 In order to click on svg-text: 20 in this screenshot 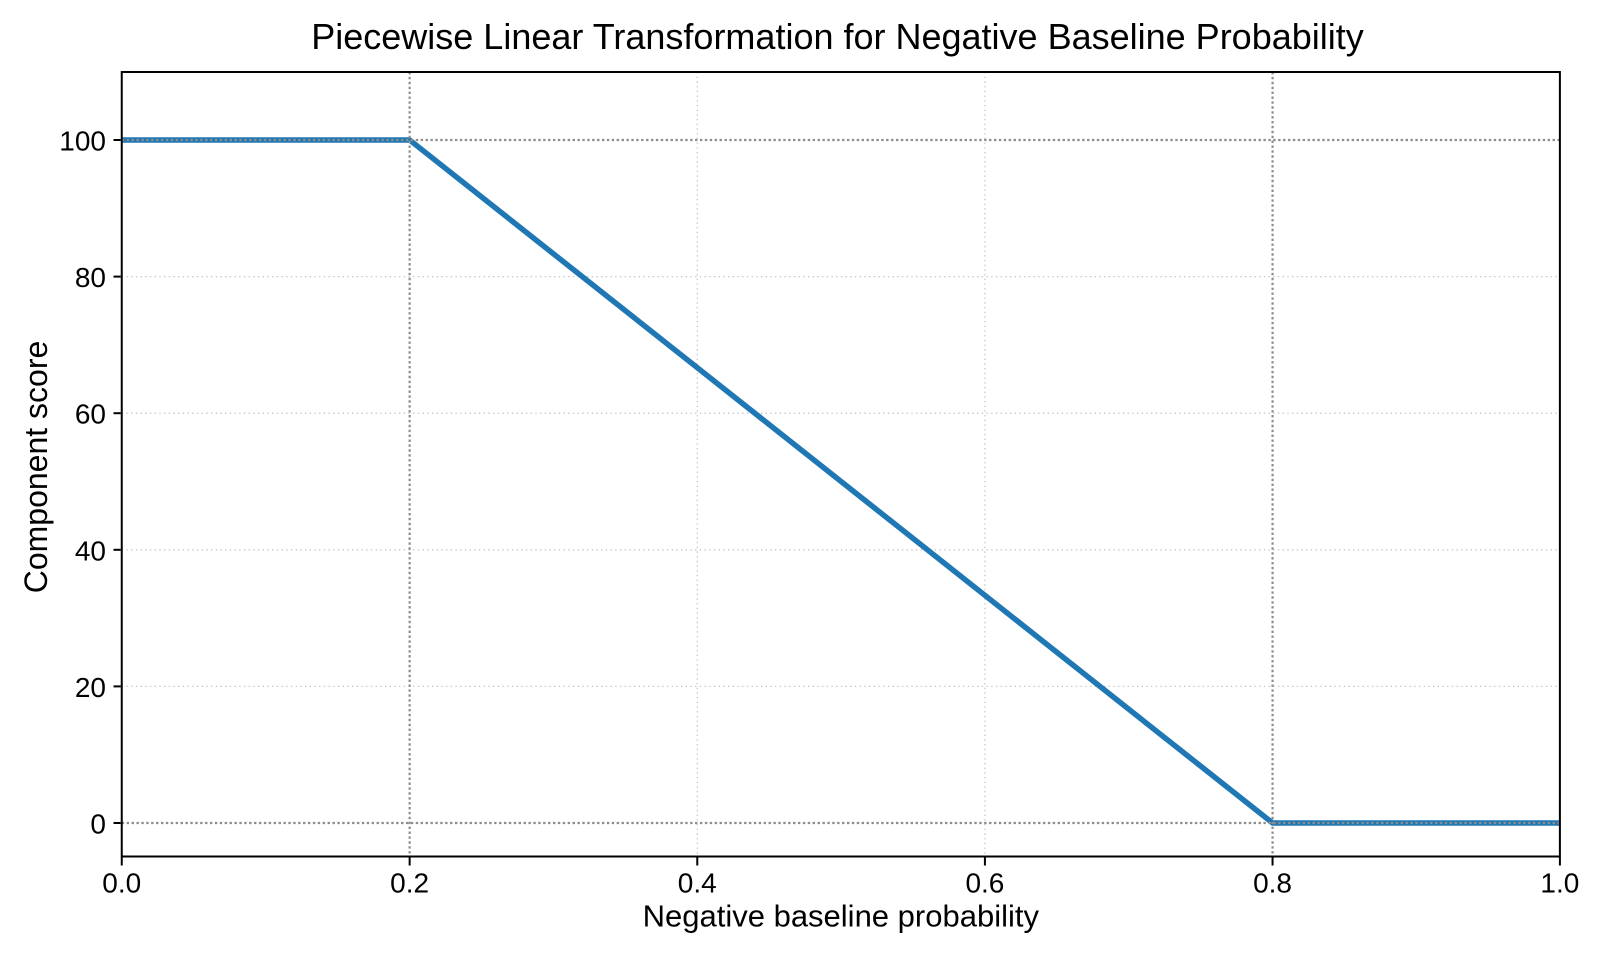, I will do `click(90, 687)`.